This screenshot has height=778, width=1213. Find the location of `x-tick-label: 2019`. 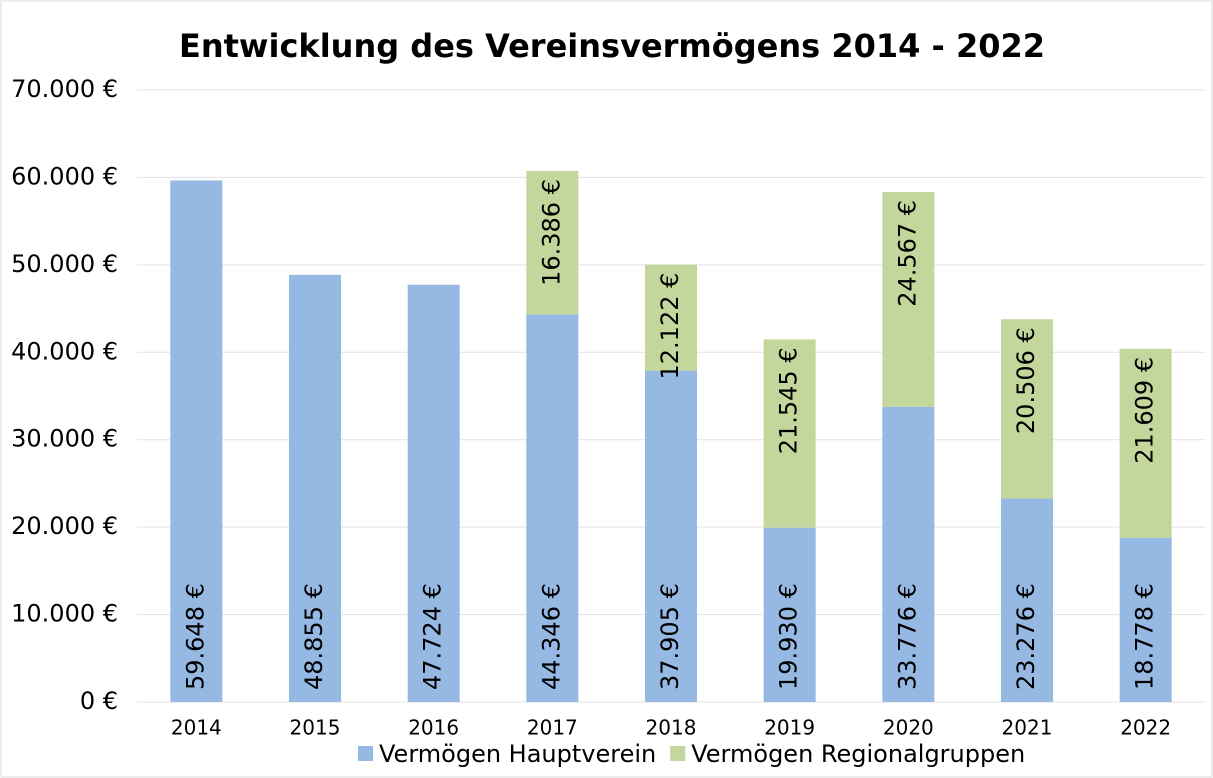

x-tick-label: 2019 is located at coordinates (789, 728).